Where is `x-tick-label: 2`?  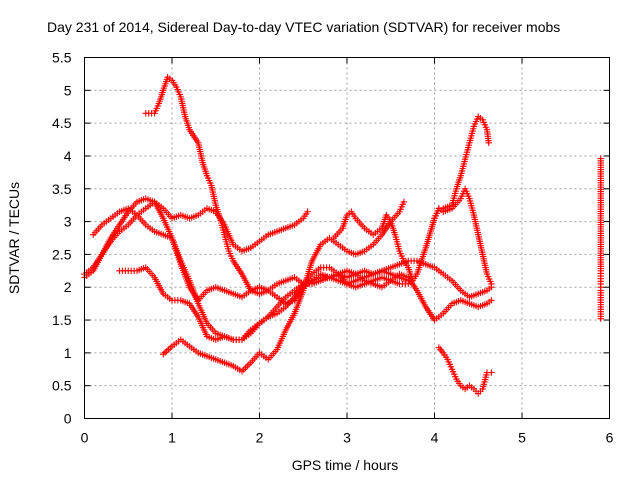
x-tick-label: 2 is located at coordinates (260, 438).